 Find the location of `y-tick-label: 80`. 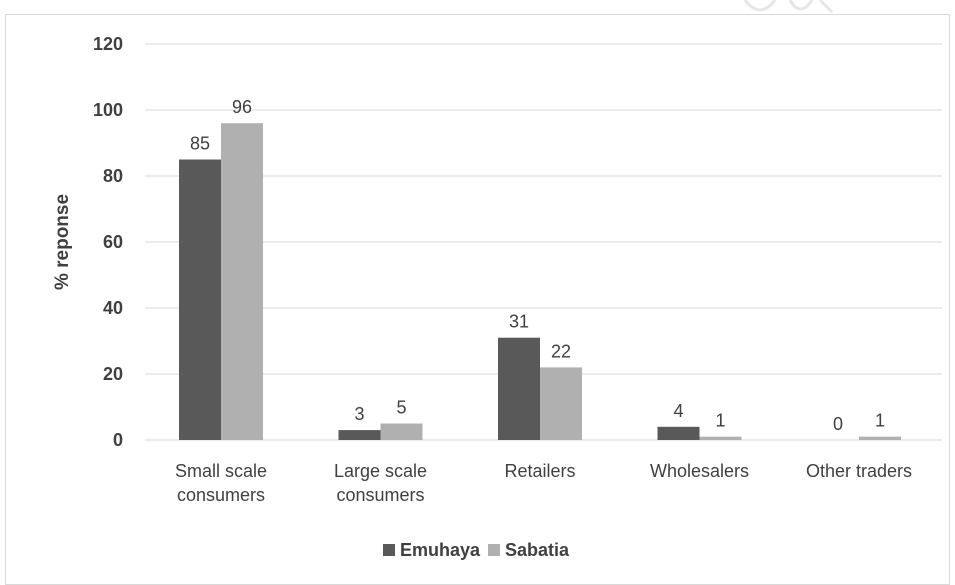

y-tick-label: 80 is located at coordinates (113, 176).